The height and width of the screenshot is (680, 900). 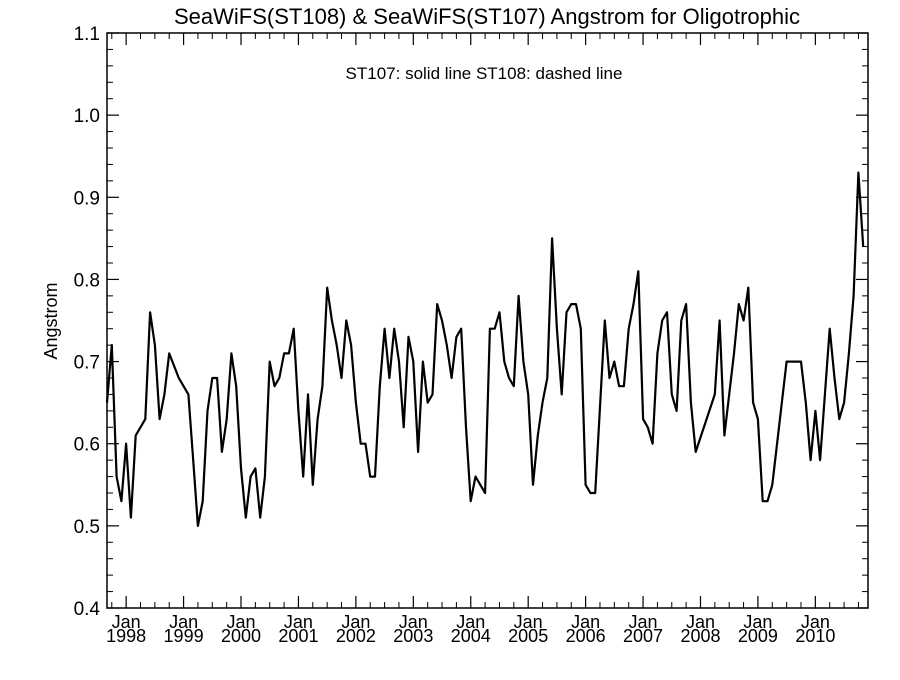 I want to click on y-tick-label: 0.4, so click(x=87, y=609).